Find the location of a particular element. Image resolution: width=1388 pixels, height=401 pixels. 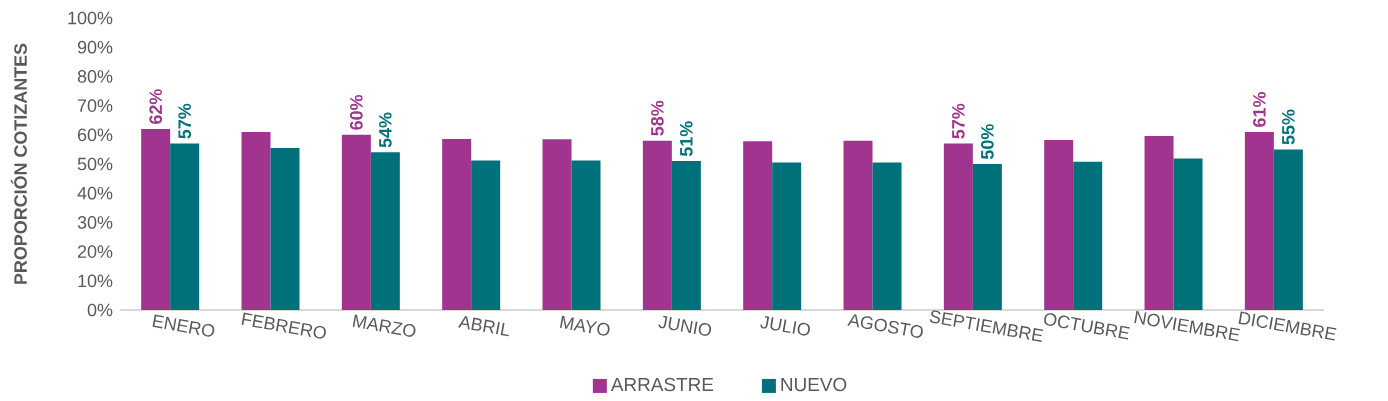

y-tick-label: 70% is located at coordinates (95, 105).